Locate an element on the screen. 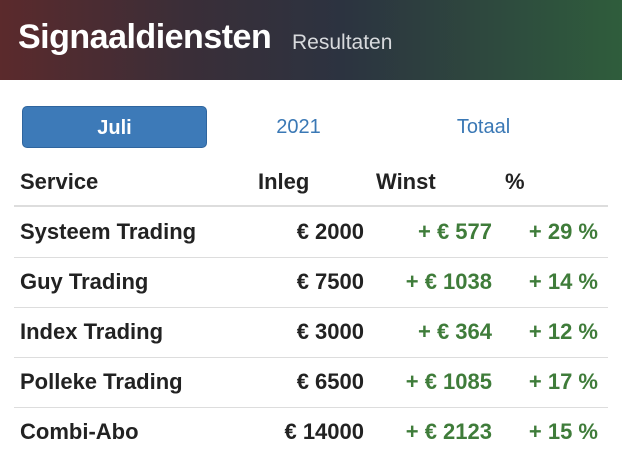  tab: Totaal is located at coordinates (483, 127).